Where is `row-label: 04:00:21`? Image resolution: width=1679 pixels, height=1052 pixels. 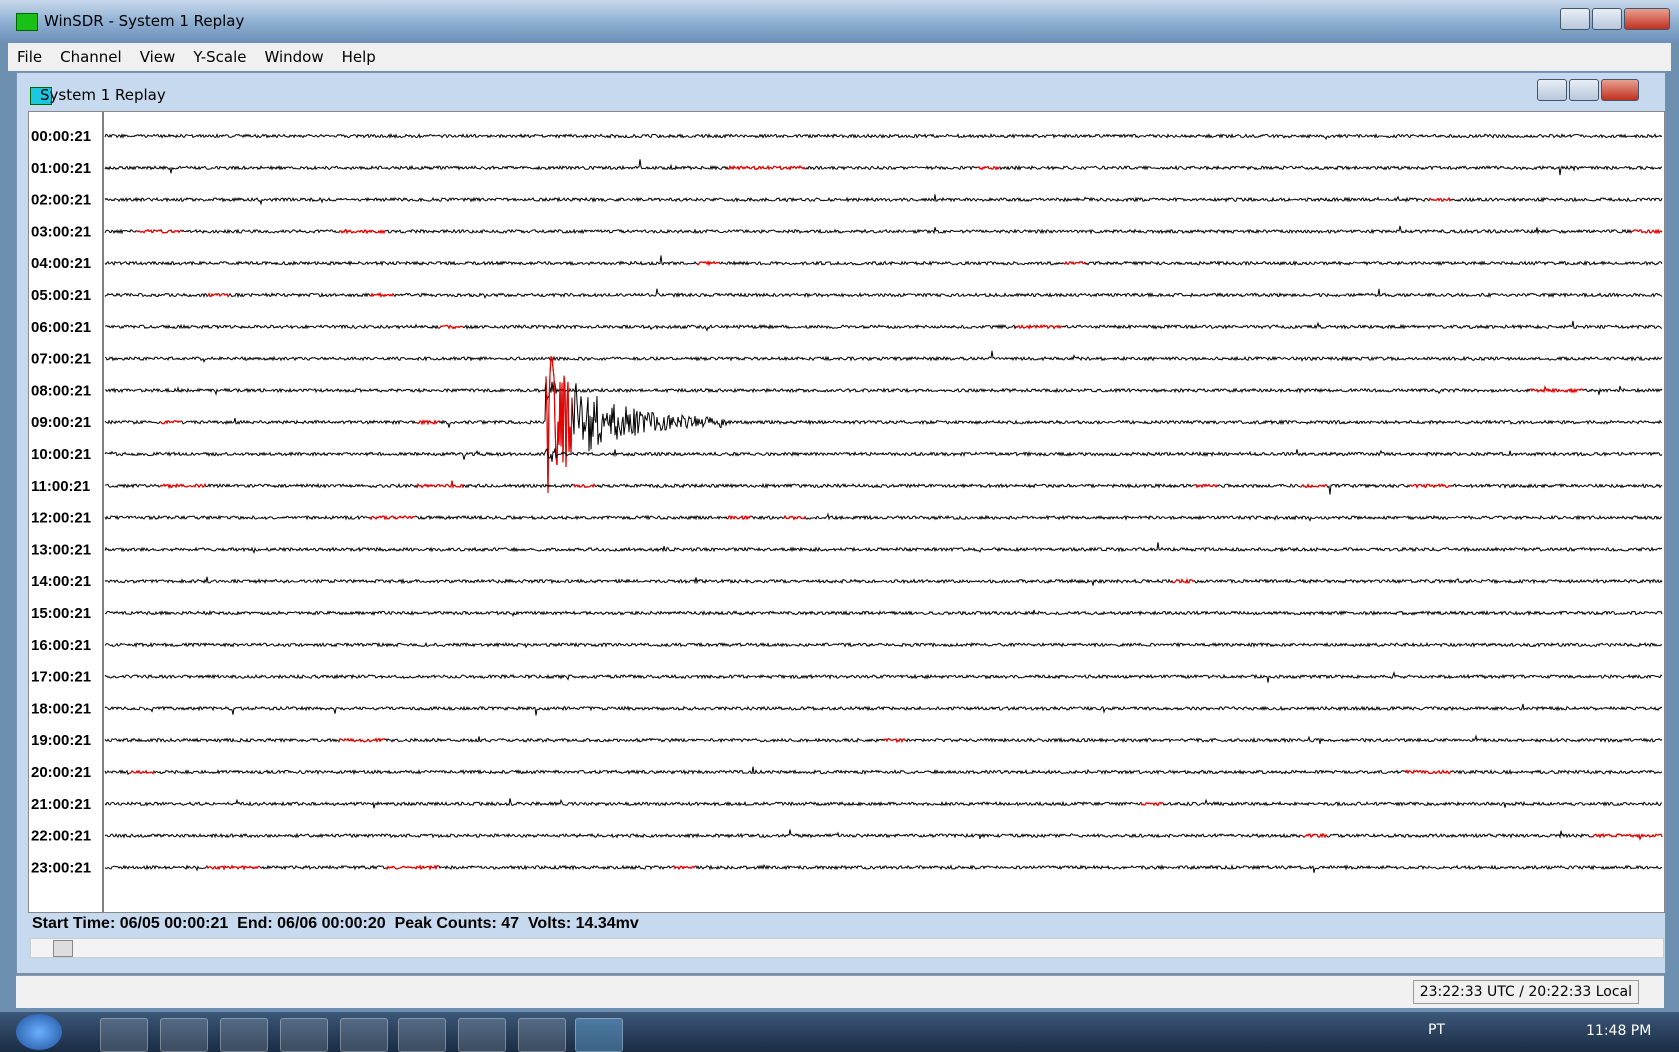 row-label: 04:00:21 is located at coordinates (61, 263).